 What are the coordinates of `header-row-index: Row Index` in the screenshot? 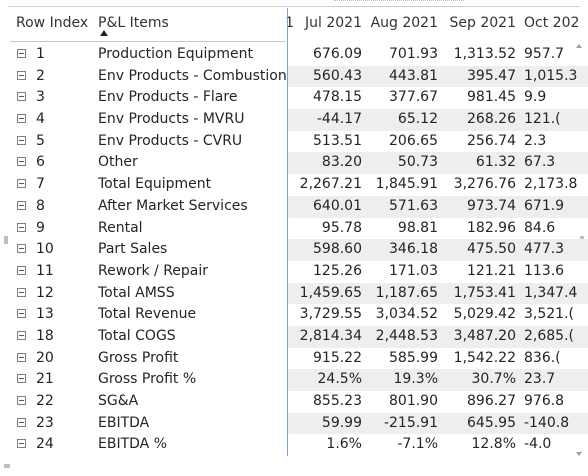 It's located at (52, 23).